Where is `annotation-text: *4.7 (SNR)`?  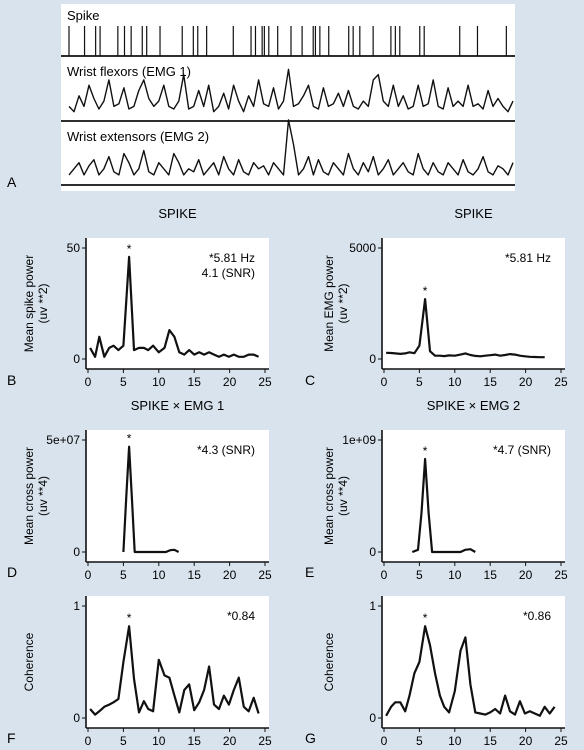 annotation-text: *4.7 (SNR) is located at coordinates (522, 450).